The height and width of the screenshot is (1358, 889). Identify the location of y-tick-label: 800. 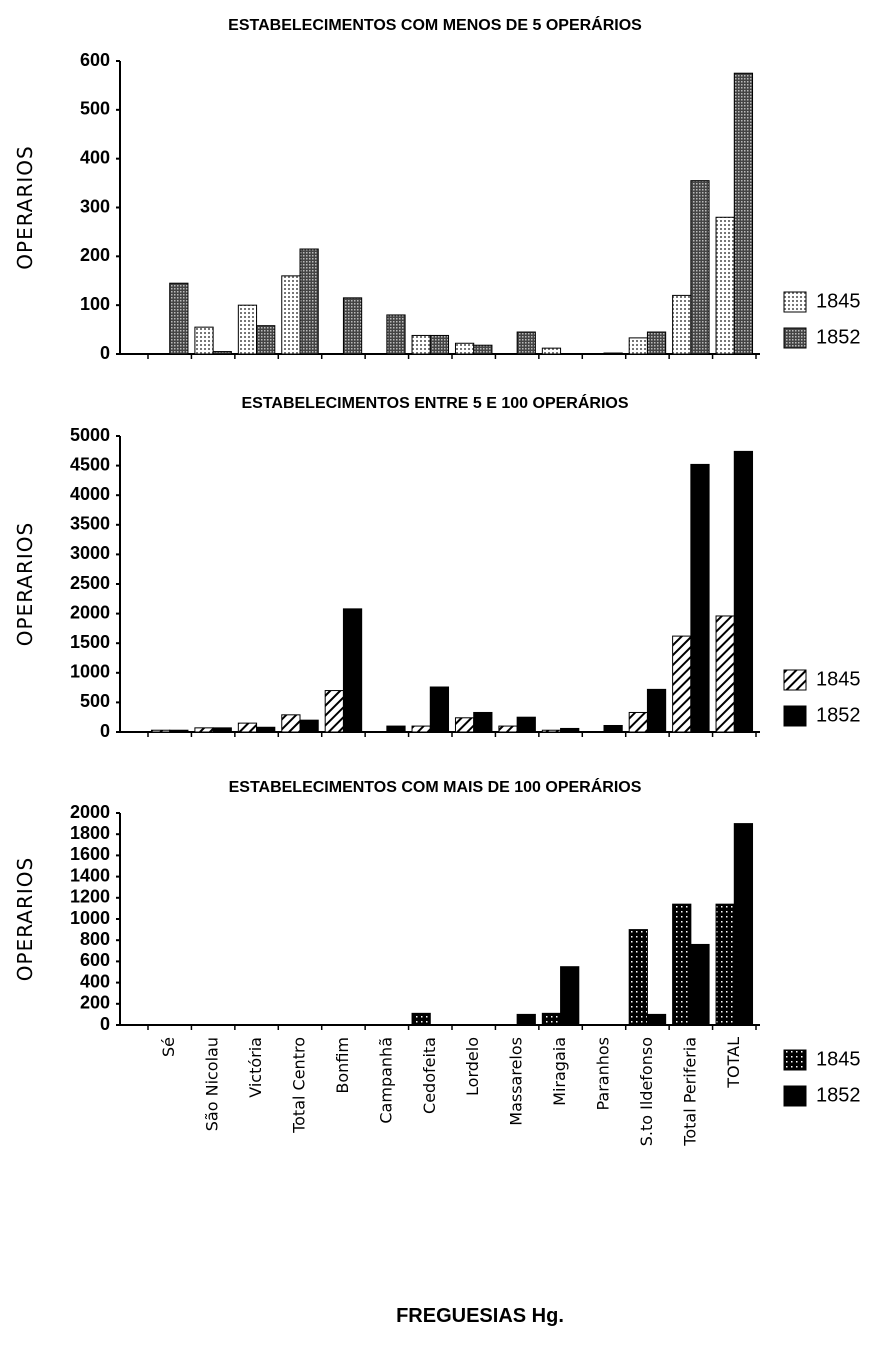
(95, 939).